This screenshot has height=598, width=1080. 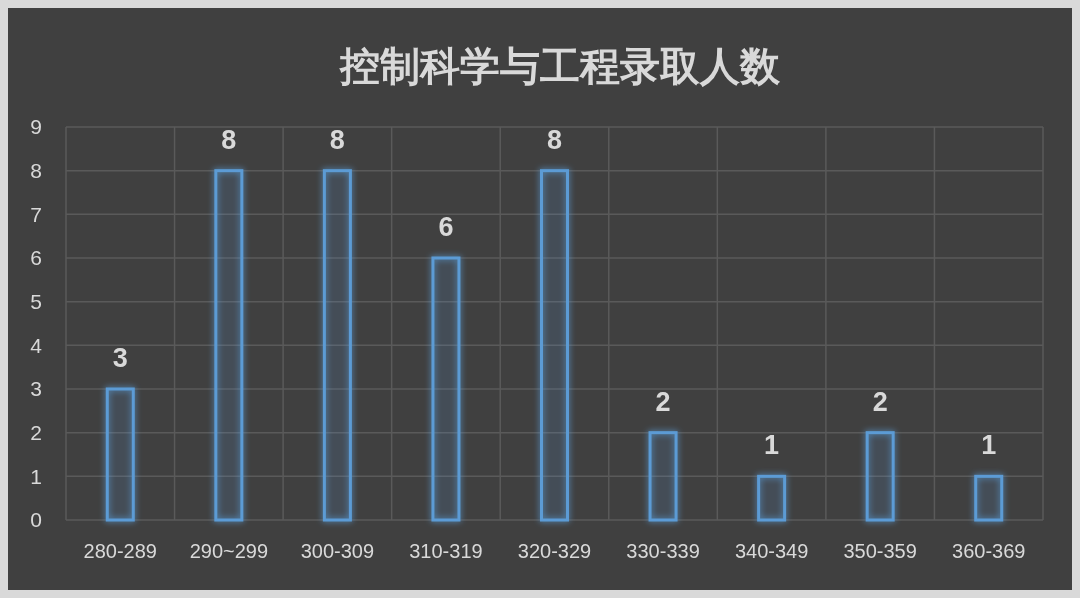 What do you see at coordinates (36, 432) in the screenshot?
I see `y-tick-label: 2` at bounding box center [36, 432].